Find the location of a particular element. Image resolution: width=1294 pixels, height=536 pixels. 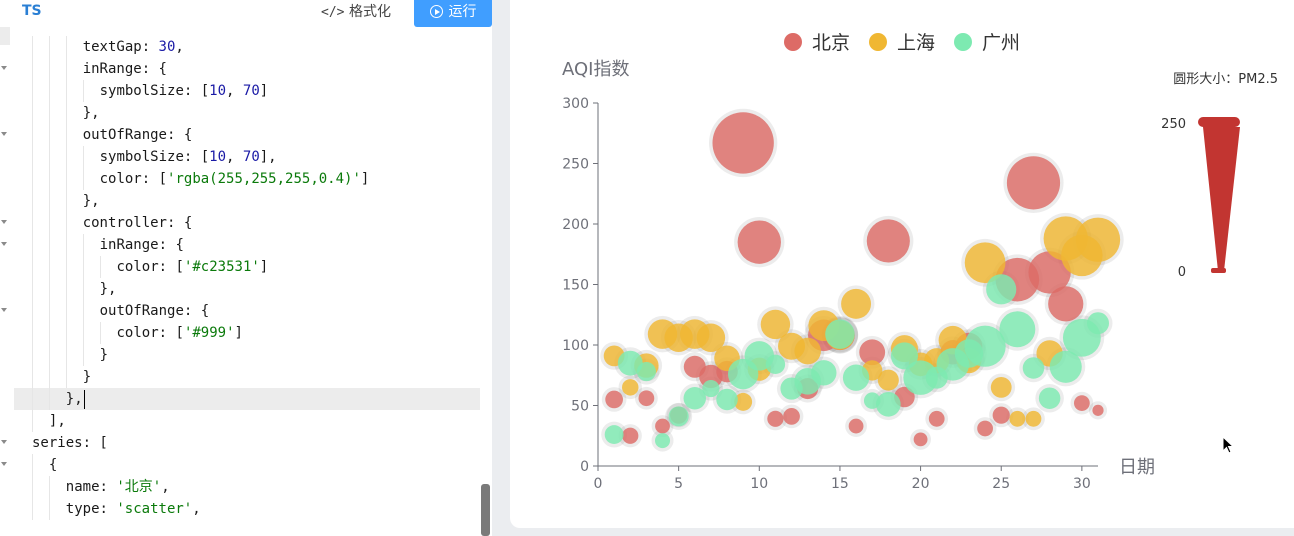

code-line: symbolSize: [10, 70], is located at coordinates (246, 157).